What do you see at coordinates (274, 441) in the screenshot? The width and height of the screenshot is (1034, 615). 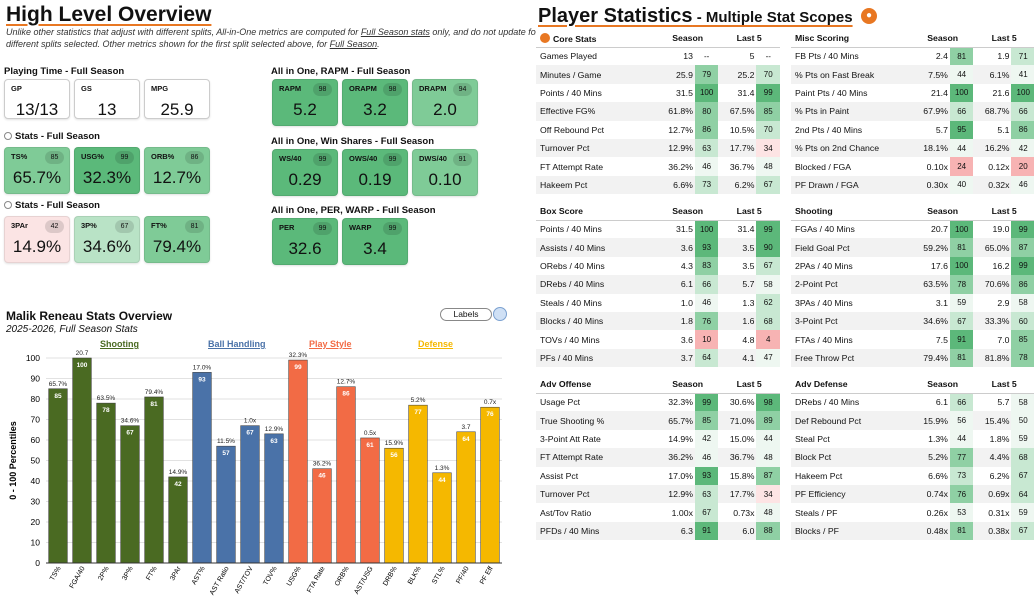 I see `bar-value-label: 63` at bounding box center [274, 441].